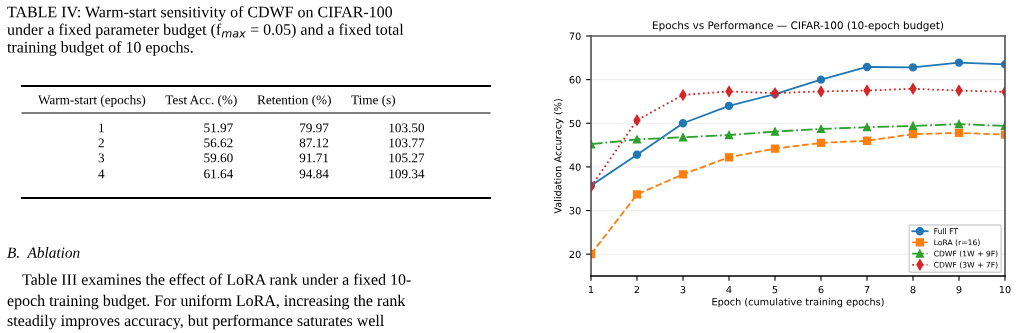 The width and height of the screenshot is (1017, 333). Describe the element at coordinates (591, 290) in the screenshot. I see `x-tick-label: 1` at that location.